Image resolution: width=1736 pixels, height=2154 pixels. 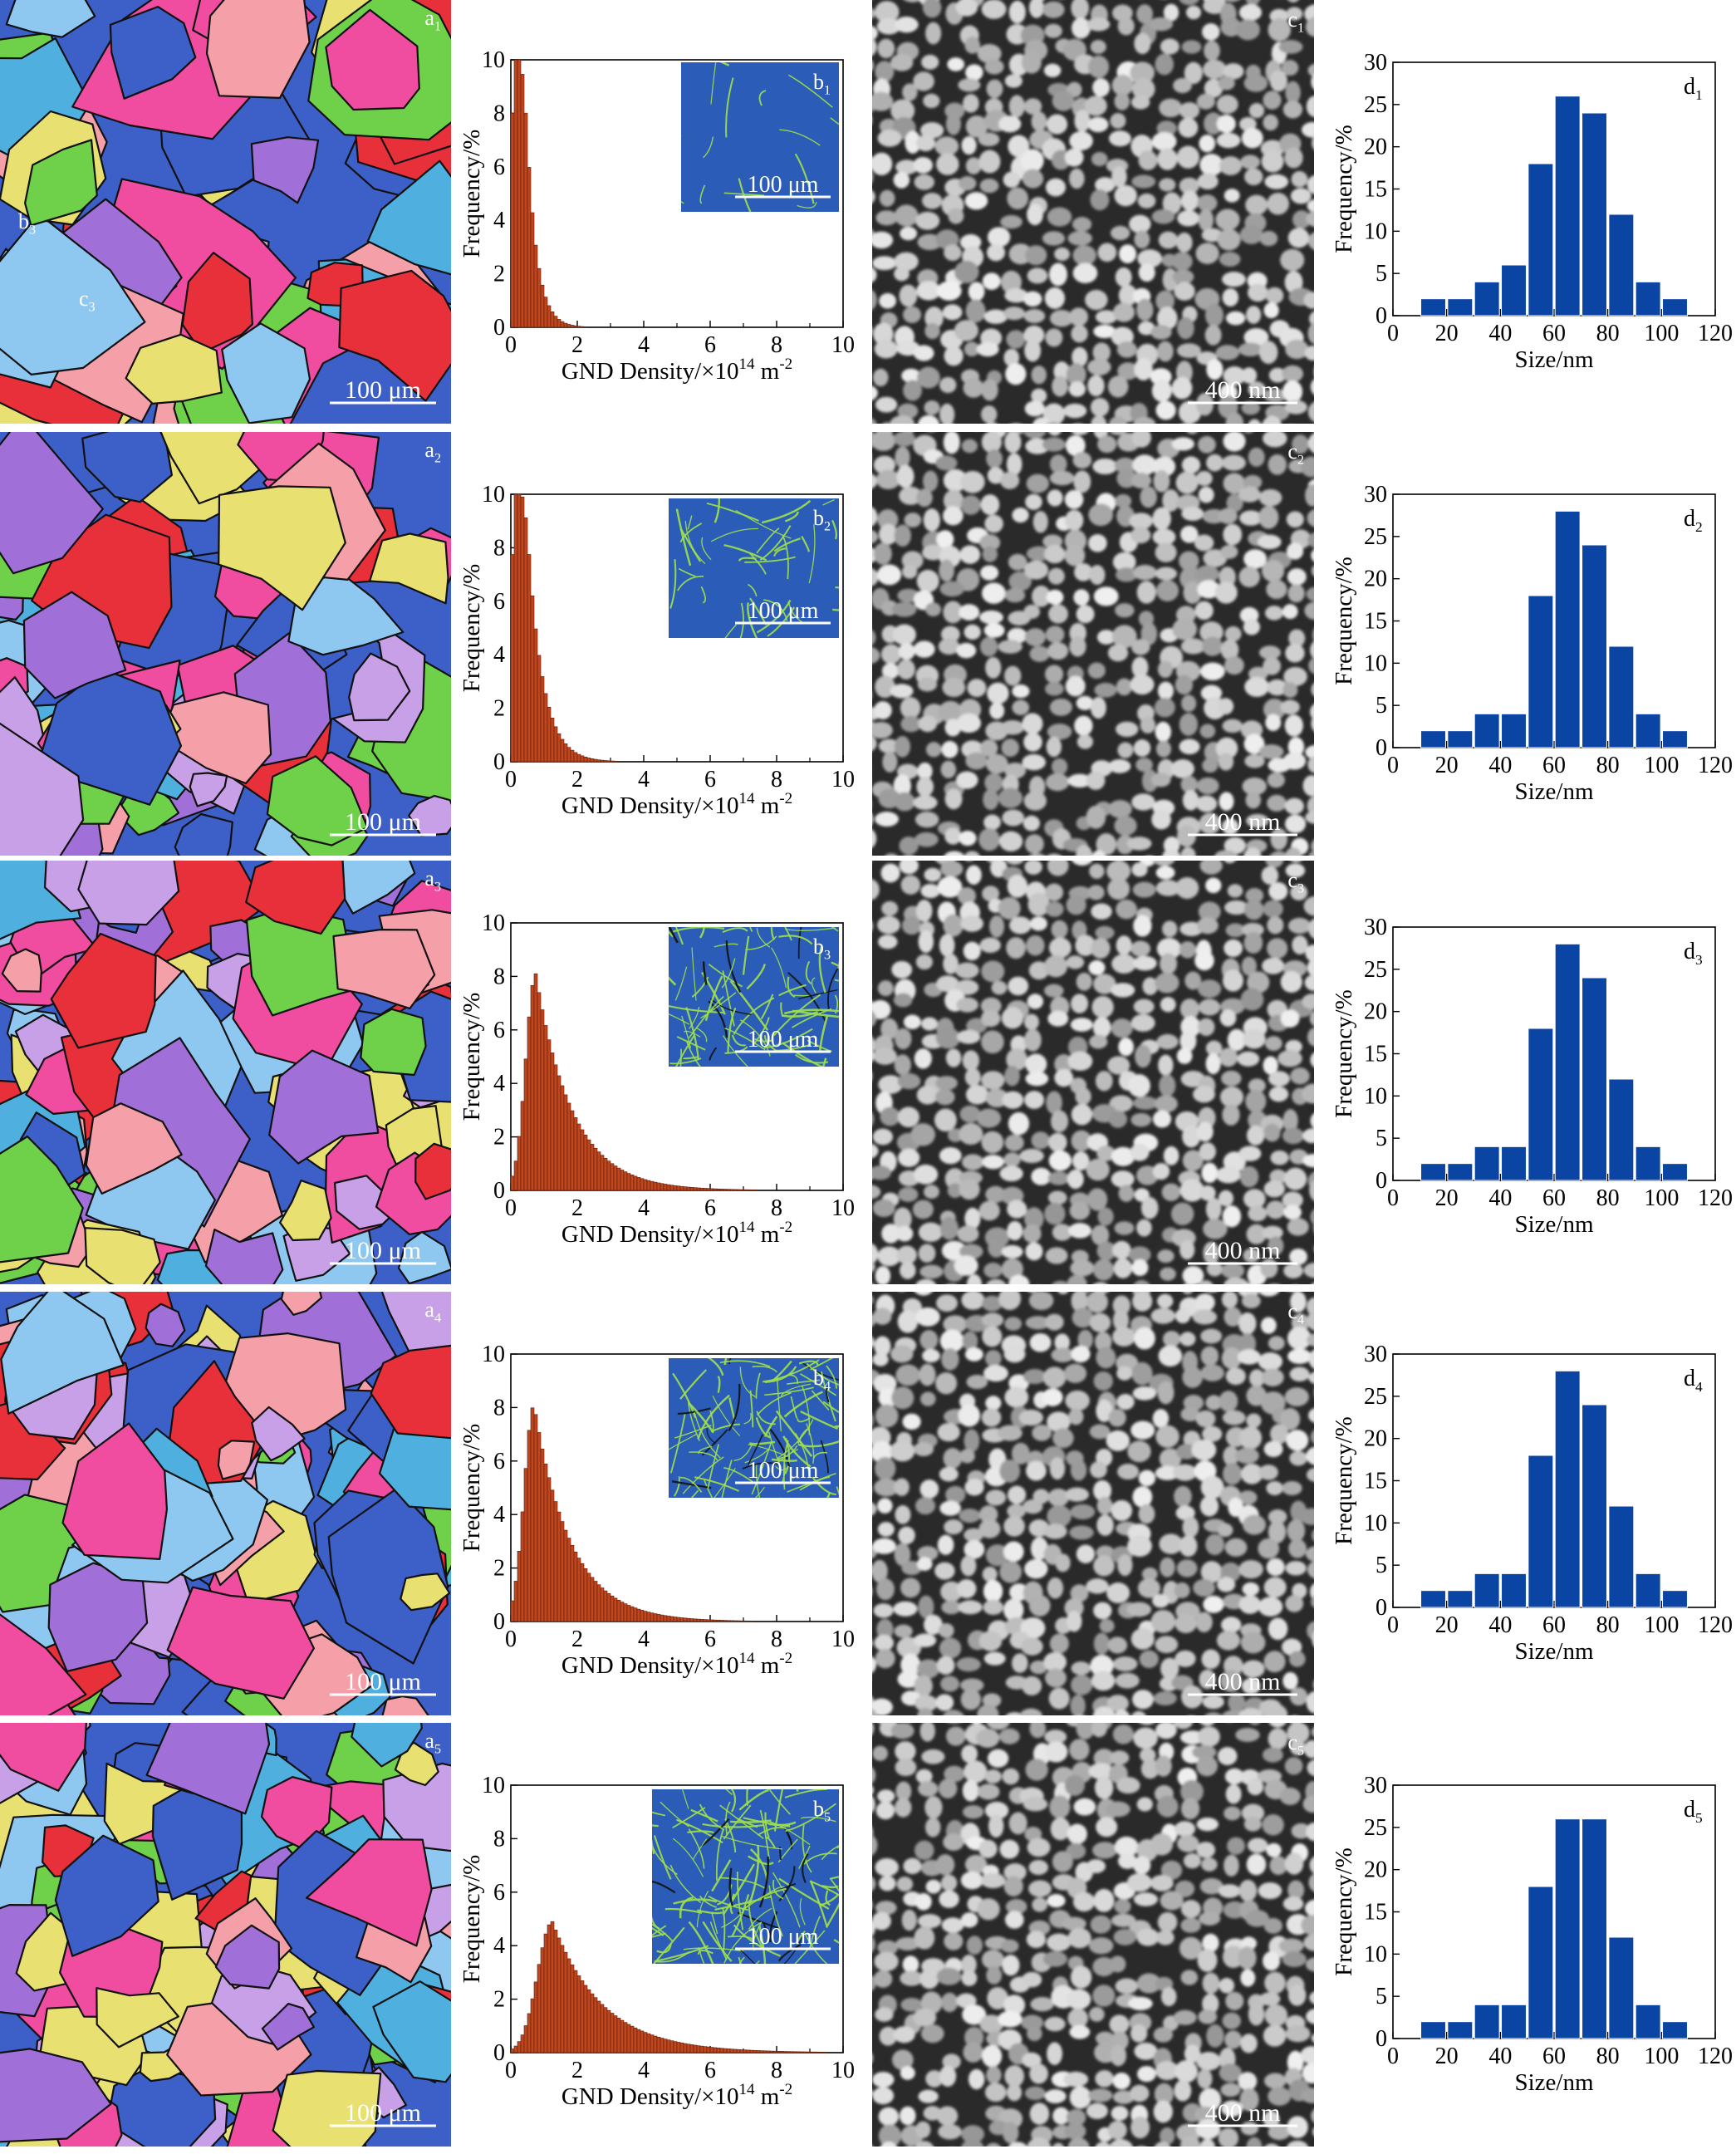 I want to click on x-tick-label: 0, so click(x=511, y=779).